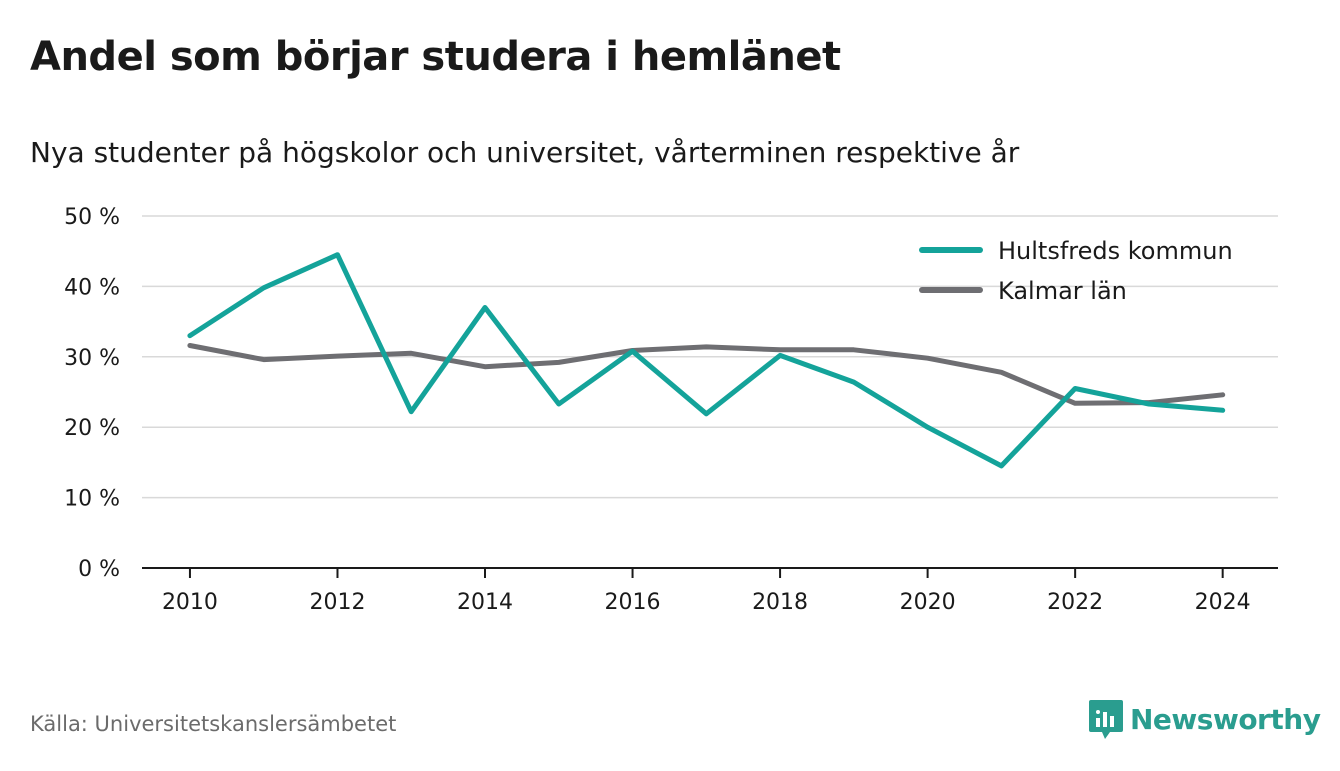 The width and height of the screenshot is (1340, 771). Describe the element at coordinates (92, 499) in the screenshot. I see `y-tick-label: 10 %` at that location.